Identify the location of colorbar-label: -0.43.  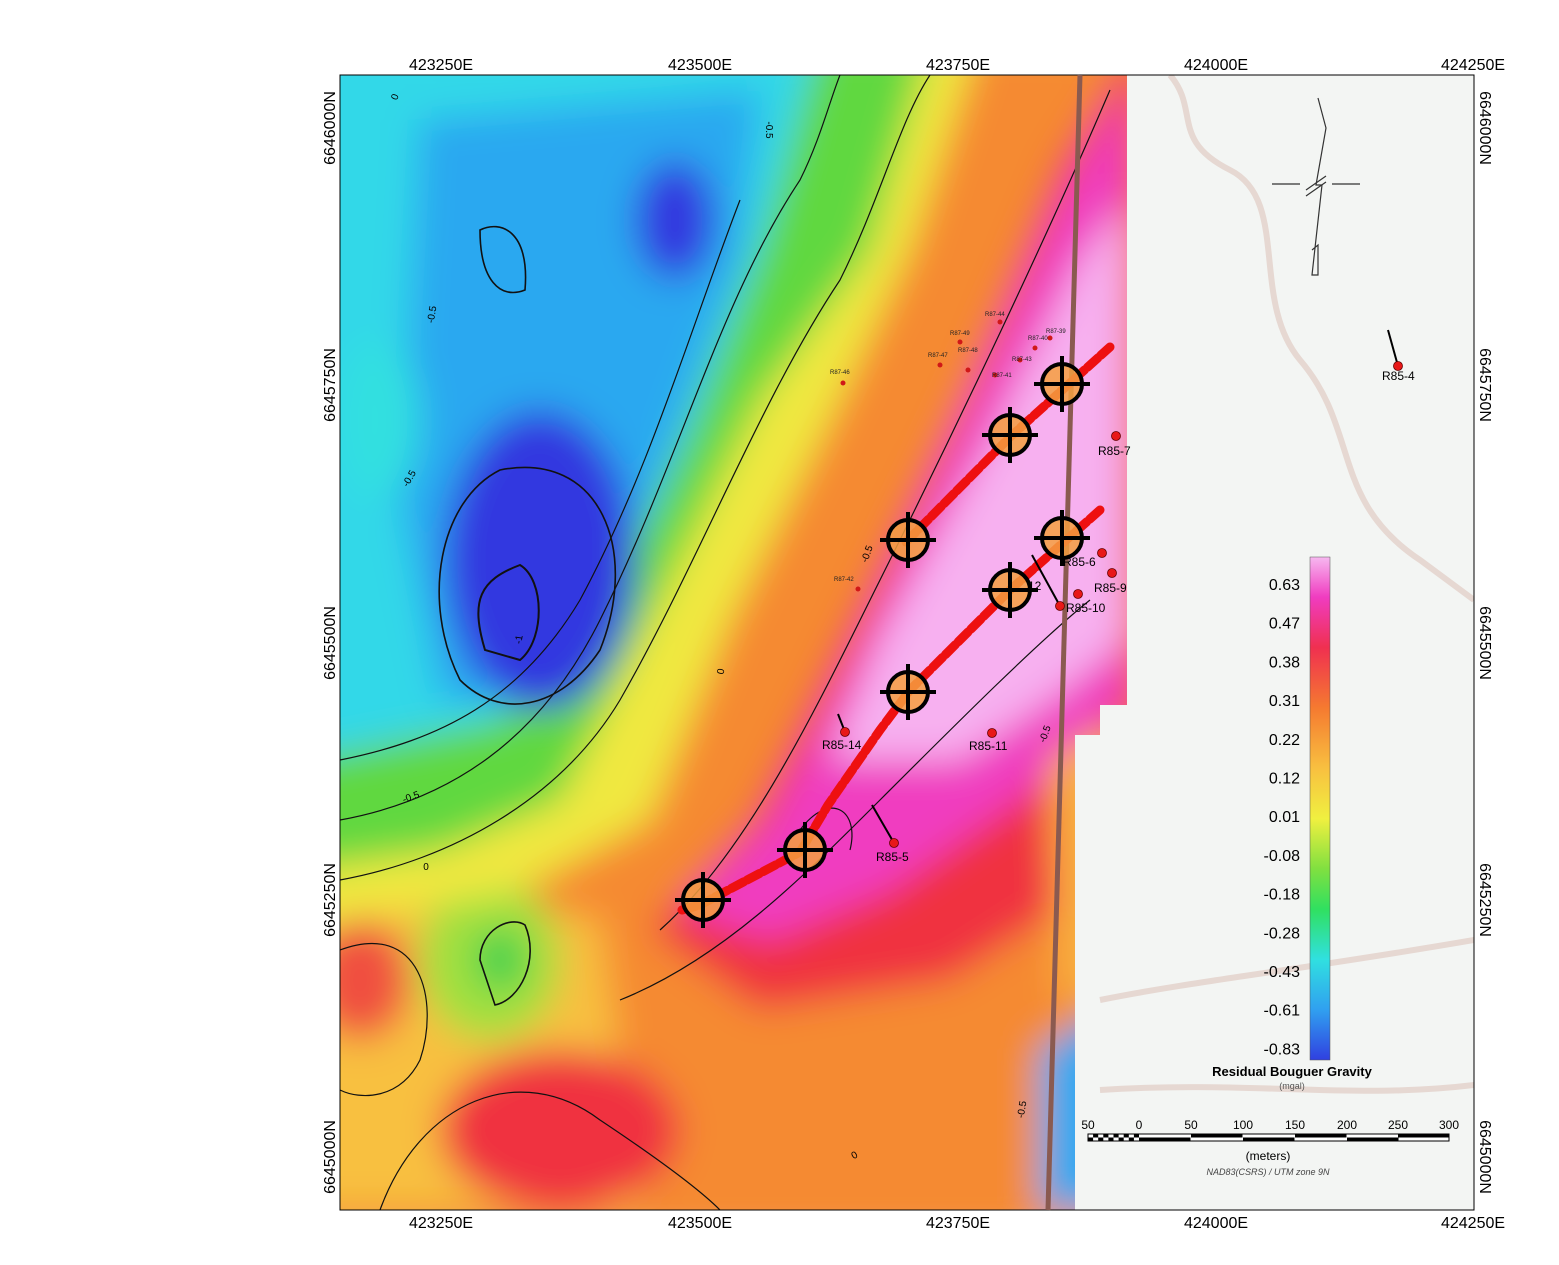
(1282, 972).